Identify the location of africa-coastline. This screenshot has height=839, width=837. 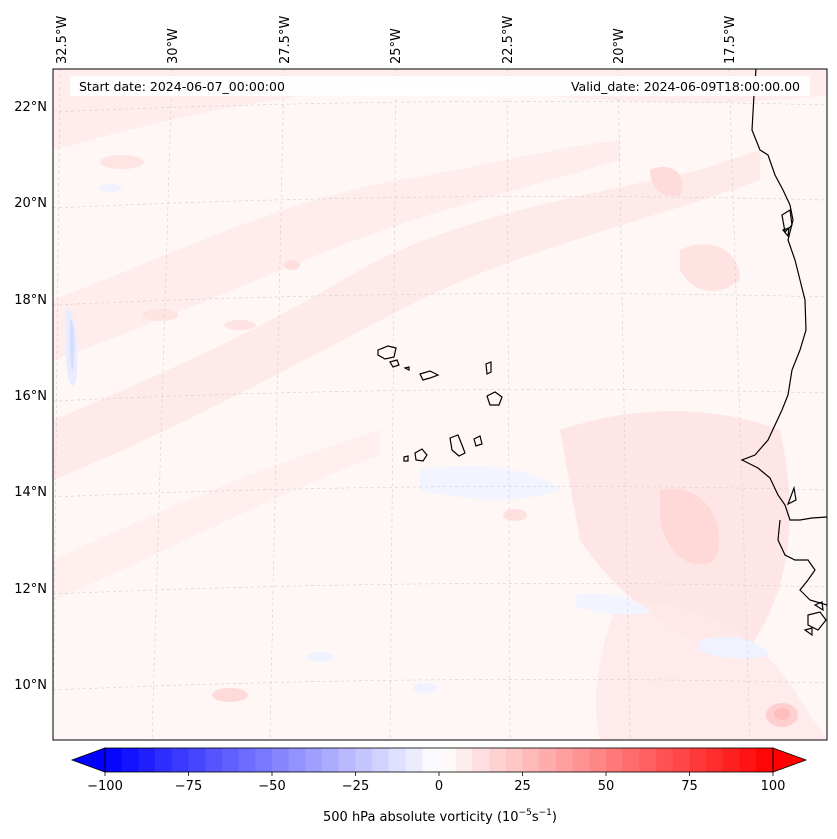
(783, 295).